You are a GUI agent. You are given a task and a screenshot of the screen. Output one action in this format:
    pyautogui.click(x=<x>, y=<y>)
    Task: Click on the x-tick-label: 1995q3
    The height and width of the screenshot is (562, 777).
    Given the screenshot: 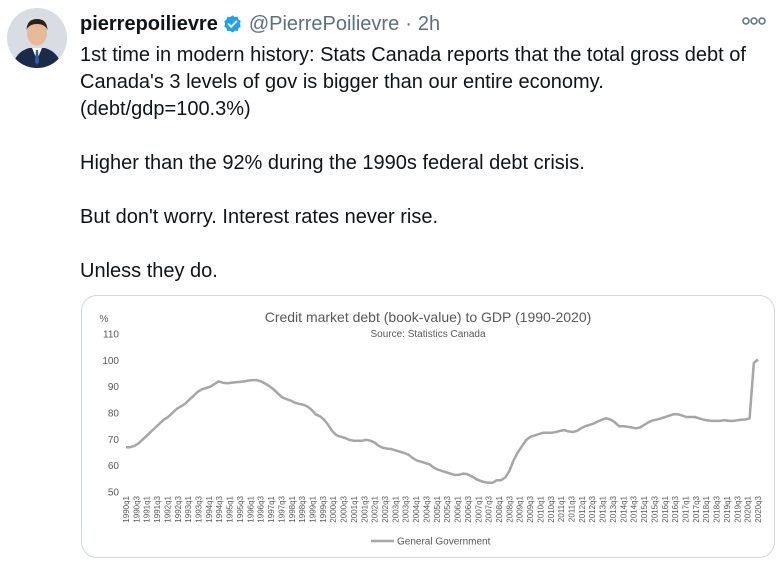 What is the action you would take?
    pyautogui.click(x=240, y=508)
    